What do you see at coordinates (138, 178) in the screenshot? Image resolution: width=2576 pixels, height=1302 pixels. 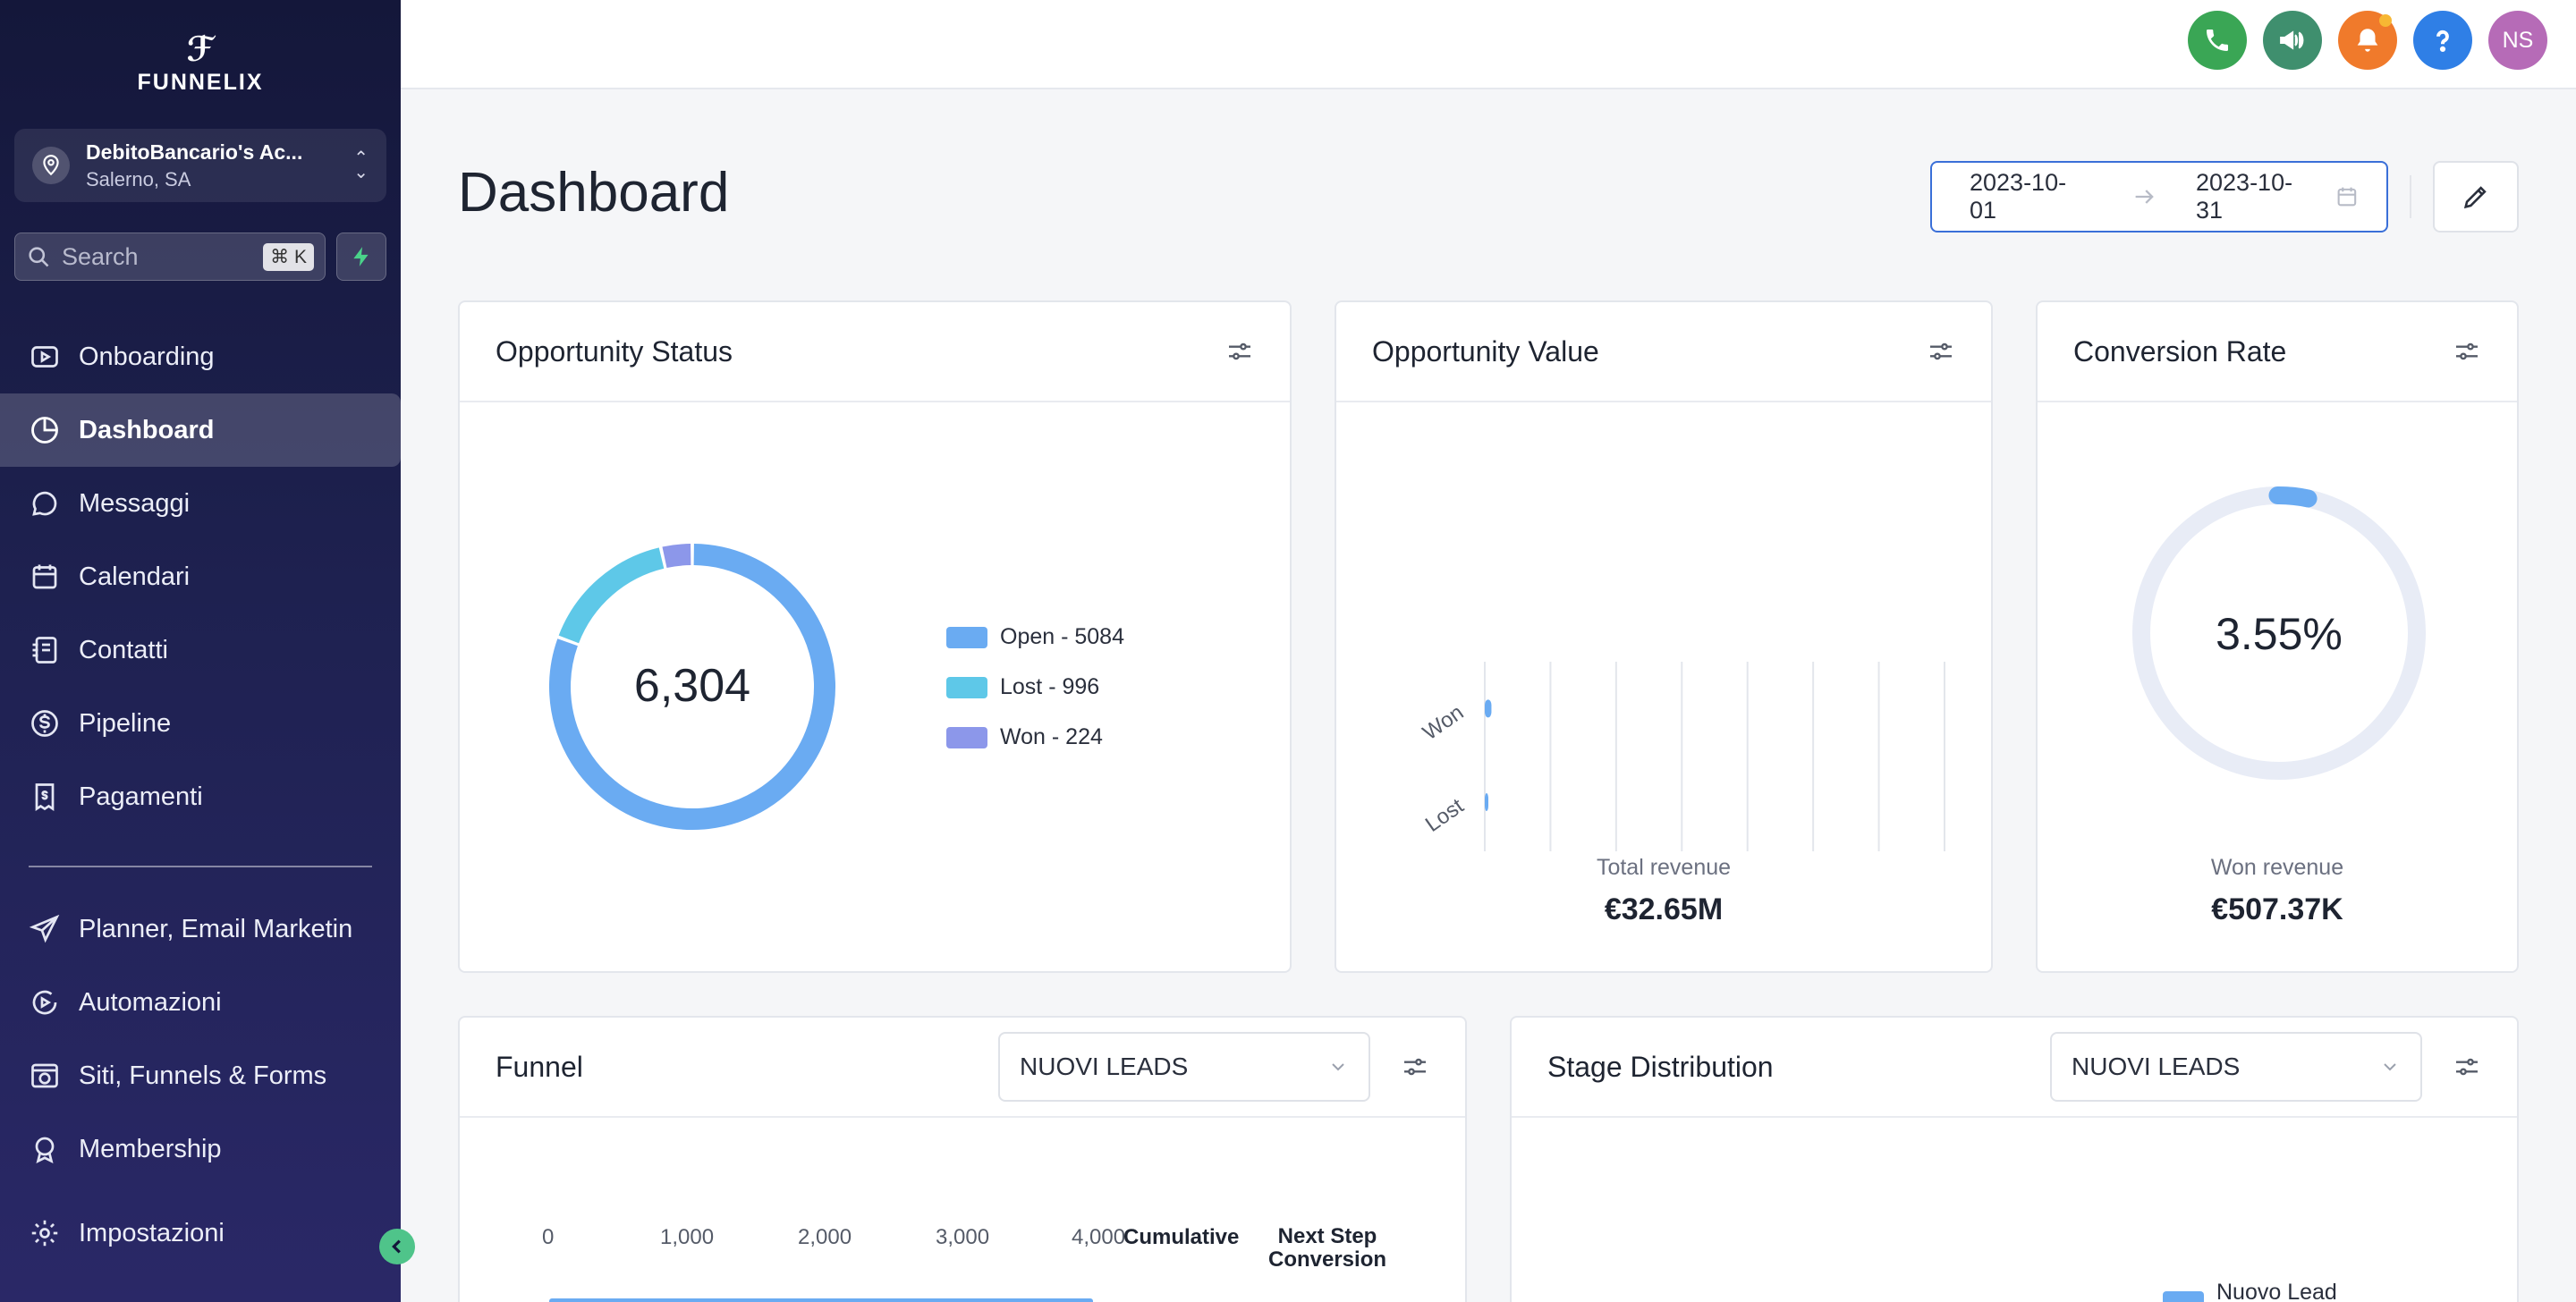 I see `account-location: Salerno, SA` at bounding box center [138, 178].